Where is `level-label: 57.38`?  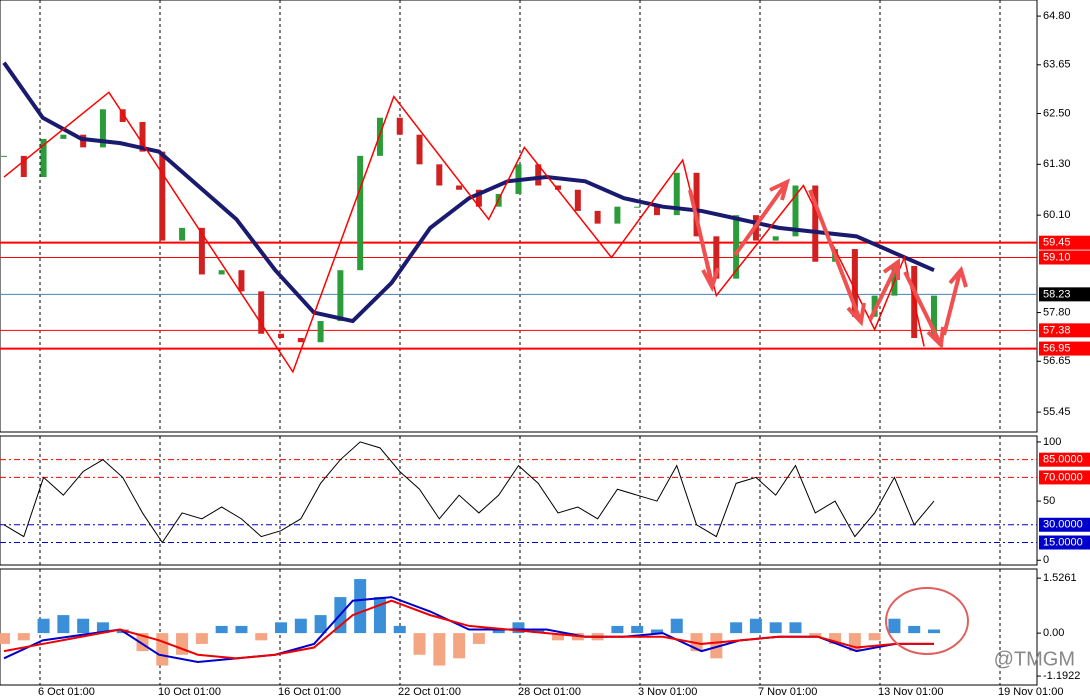
level-label: 57.38 is located at coordinates (1057, 330).